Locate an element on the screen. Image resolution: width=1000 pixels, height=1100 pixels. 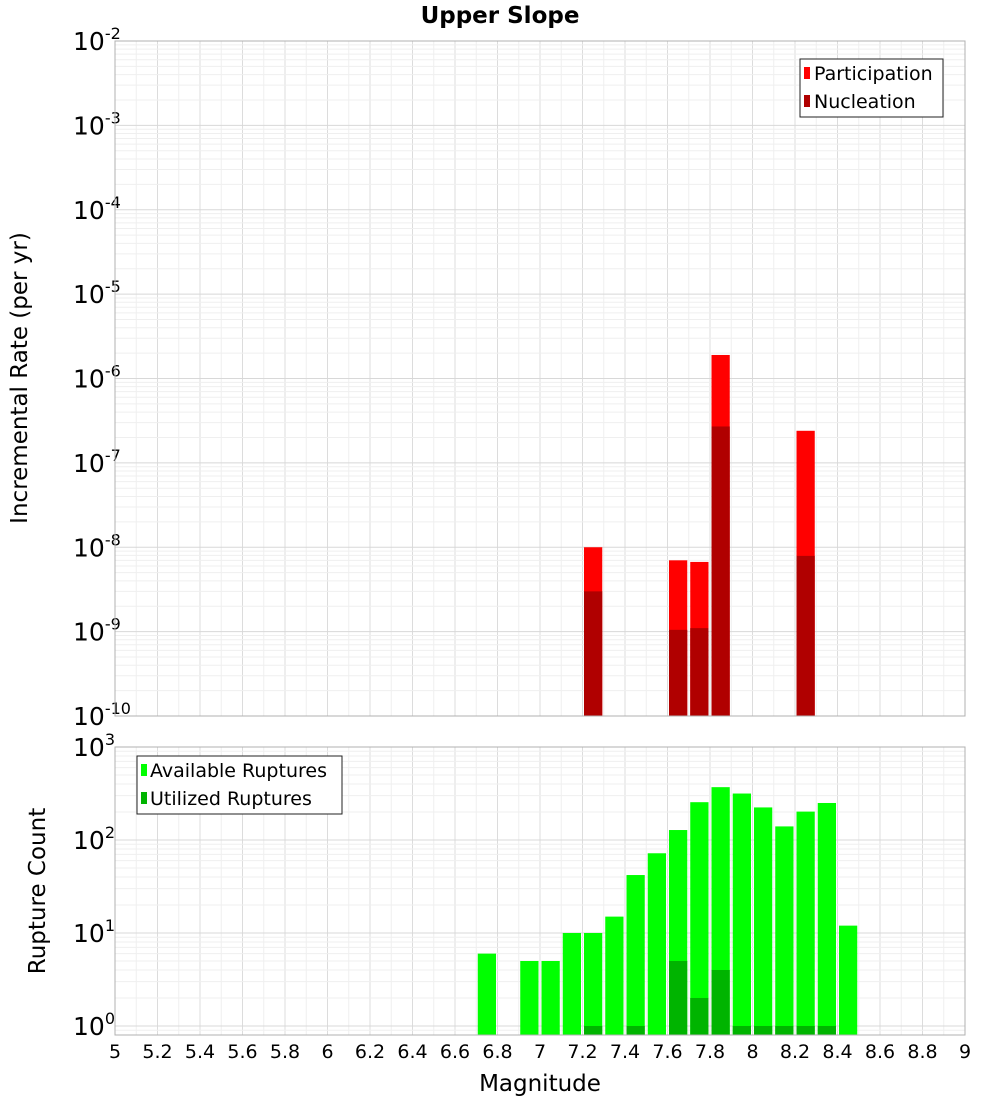
x-axis-label: Magnitude is located at coordinates (540, 1084).